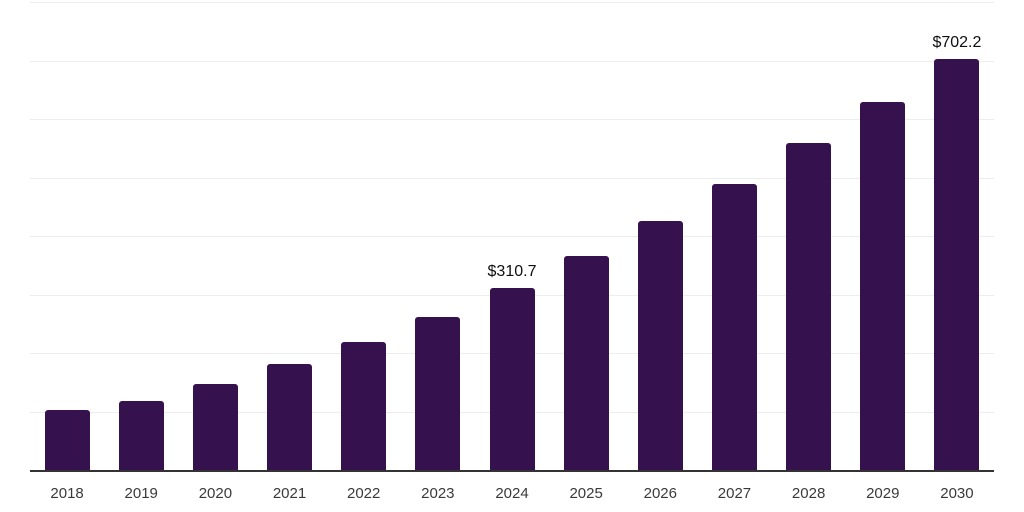 The width and height of the screenshot is (1024, 512). I want to click on bar-2030, so click(957, 264).